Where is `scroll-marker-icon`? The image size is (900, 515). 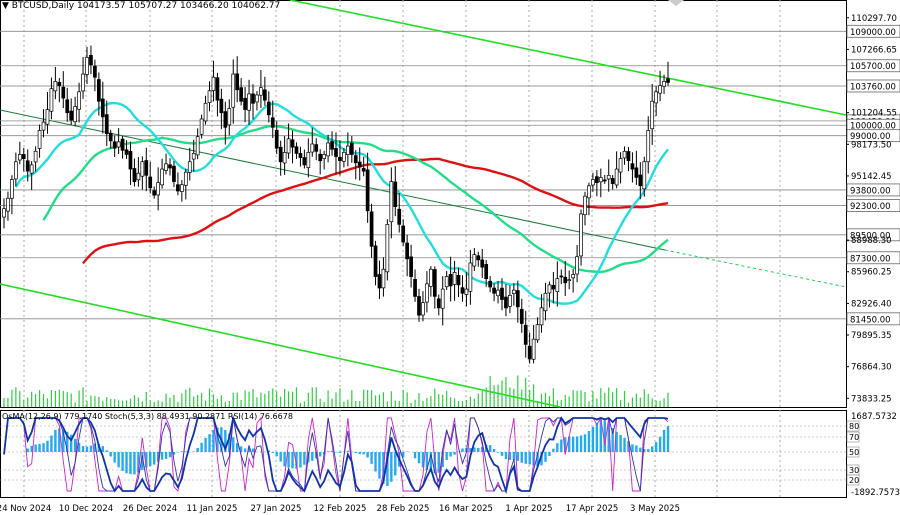
scroll-marker-icon is located at coordinates (676, 3).